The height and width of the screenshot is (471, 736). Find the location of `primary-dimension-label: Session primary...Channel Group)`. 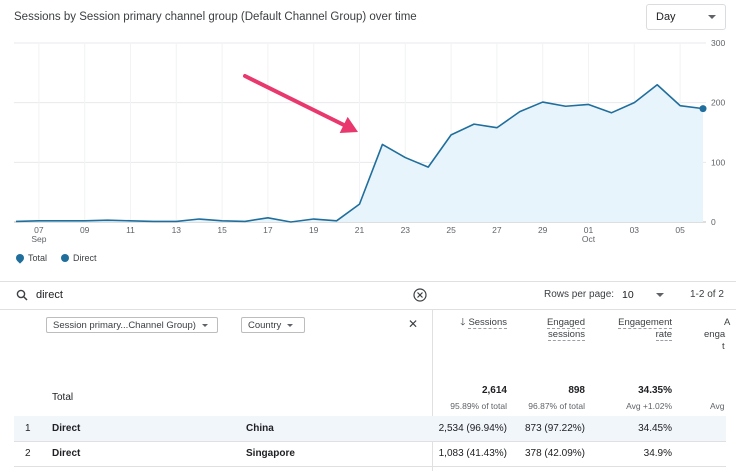

primary-dimension-label: Session primary...Channel Group) is located at coordinates (124, 325).